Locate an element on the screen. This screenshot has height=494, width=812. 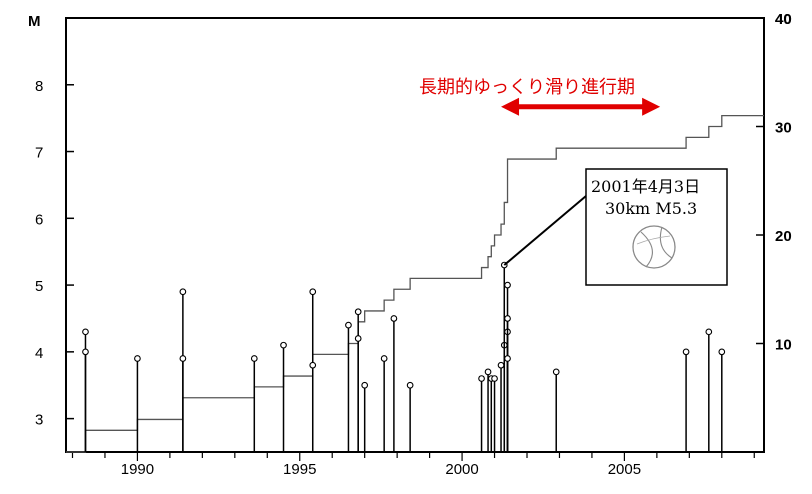
callout-depth-magnitude: 30km M5.3 is located at coordinates (651, 208).